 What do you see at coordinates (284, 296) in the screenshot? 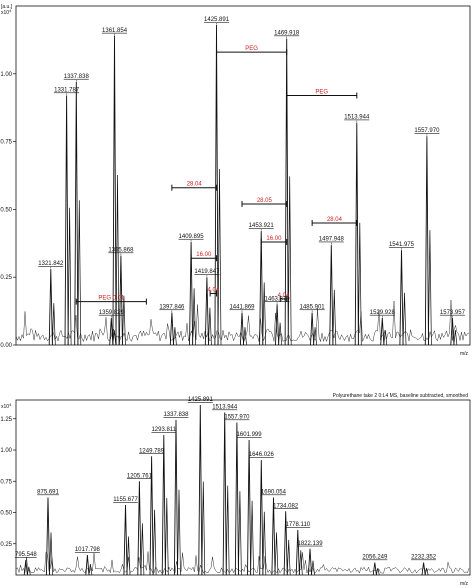
I see `annotation-label: 4.04` at bounding box center [284, 296].